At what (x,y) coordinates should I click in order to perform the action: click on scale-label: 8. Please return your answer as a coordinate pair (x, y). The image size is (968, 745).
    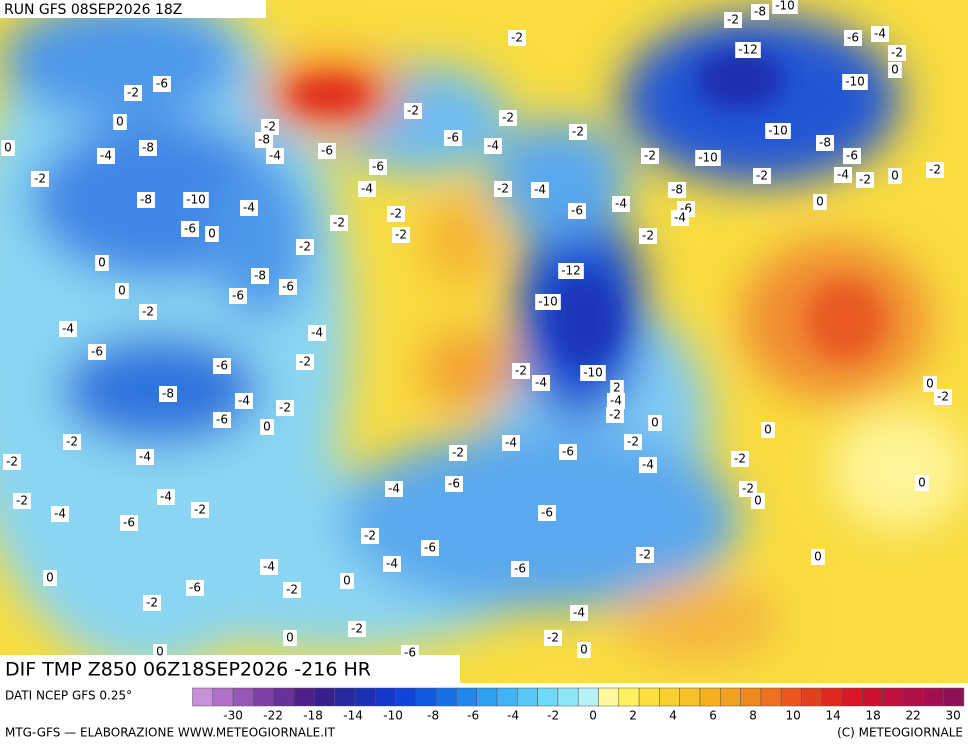
    Looking at the image, I should click on (753, 716).